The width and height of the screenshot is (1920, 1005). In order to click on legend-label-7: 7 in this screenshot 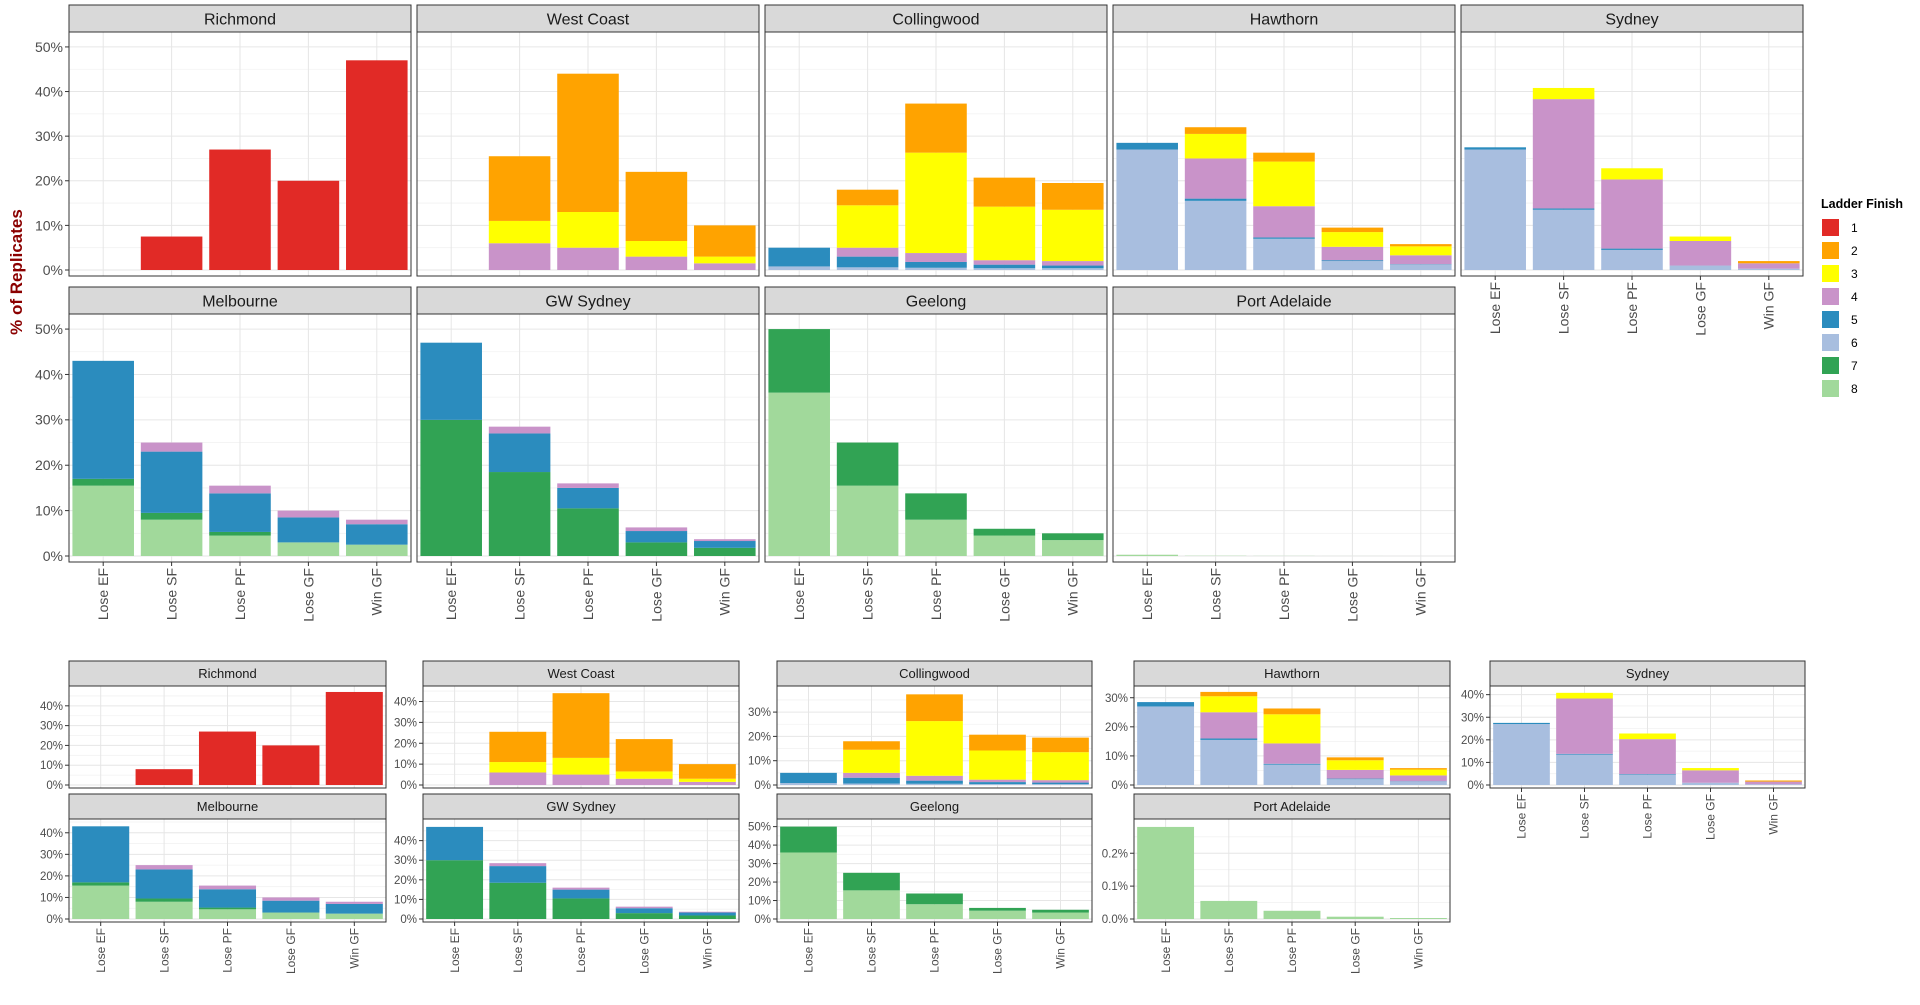, I will do `click(1854, 366)`.